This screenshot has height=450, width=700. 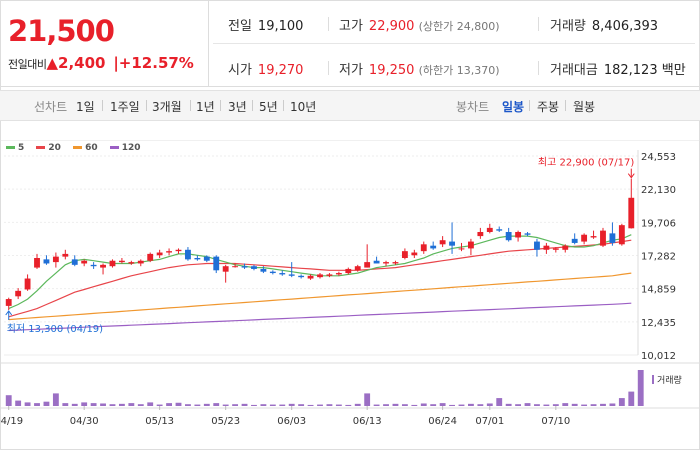 I want to click on period-1year: 1년, so click(x=205, y=107).